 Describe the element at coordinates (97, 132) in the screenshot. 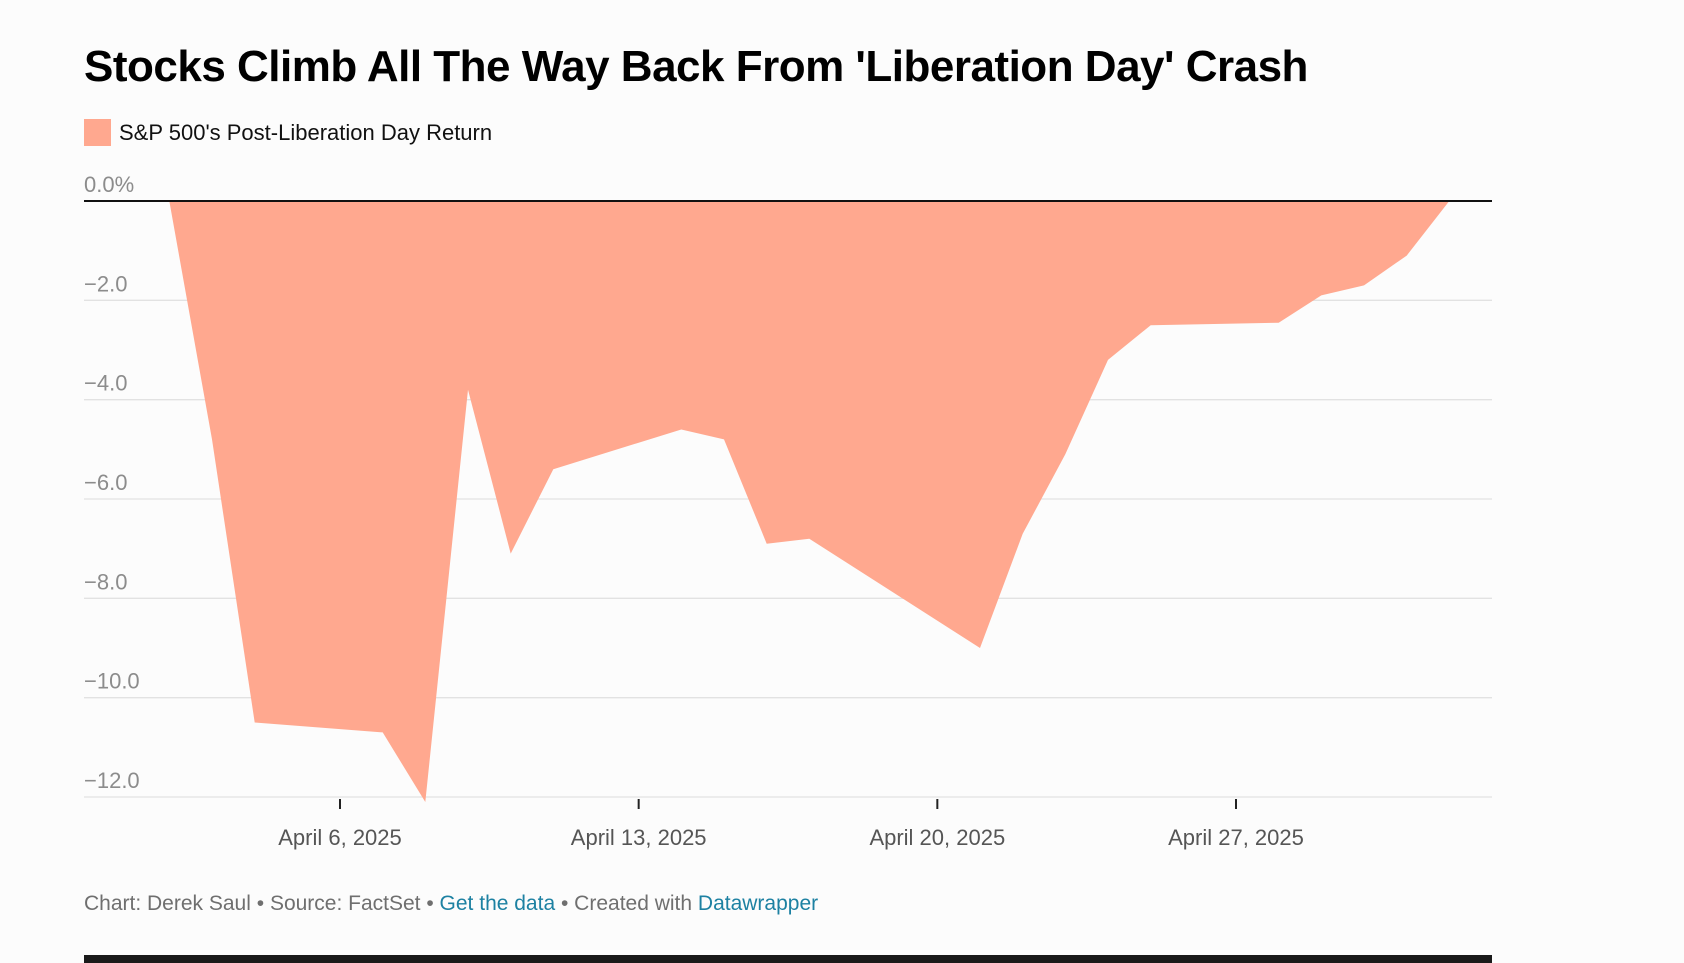

I see `legend-swatch` at that location.